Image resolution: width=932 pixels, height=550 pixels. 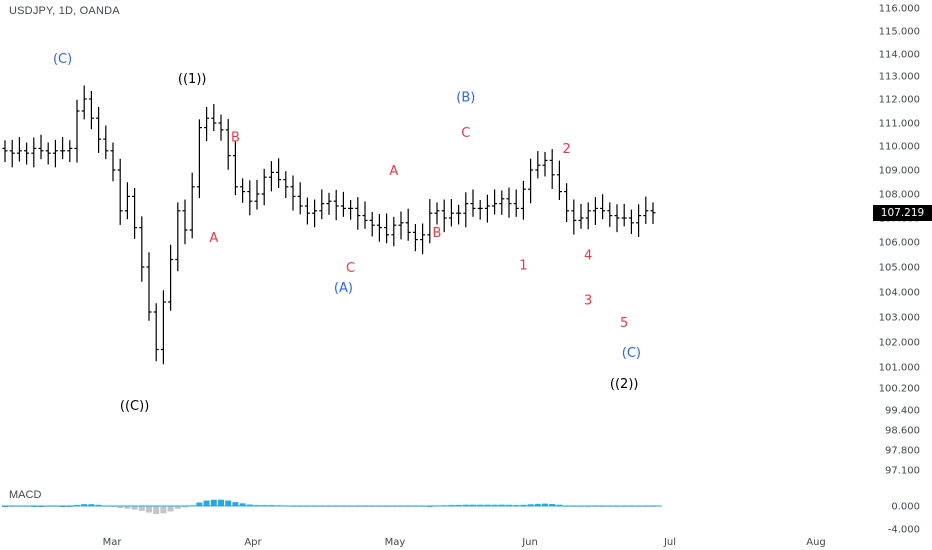 What do you see at coordinates (899, 55) in the screenshot?
I see `price-tick-label: 114.000` at bounding box center [899, 55].